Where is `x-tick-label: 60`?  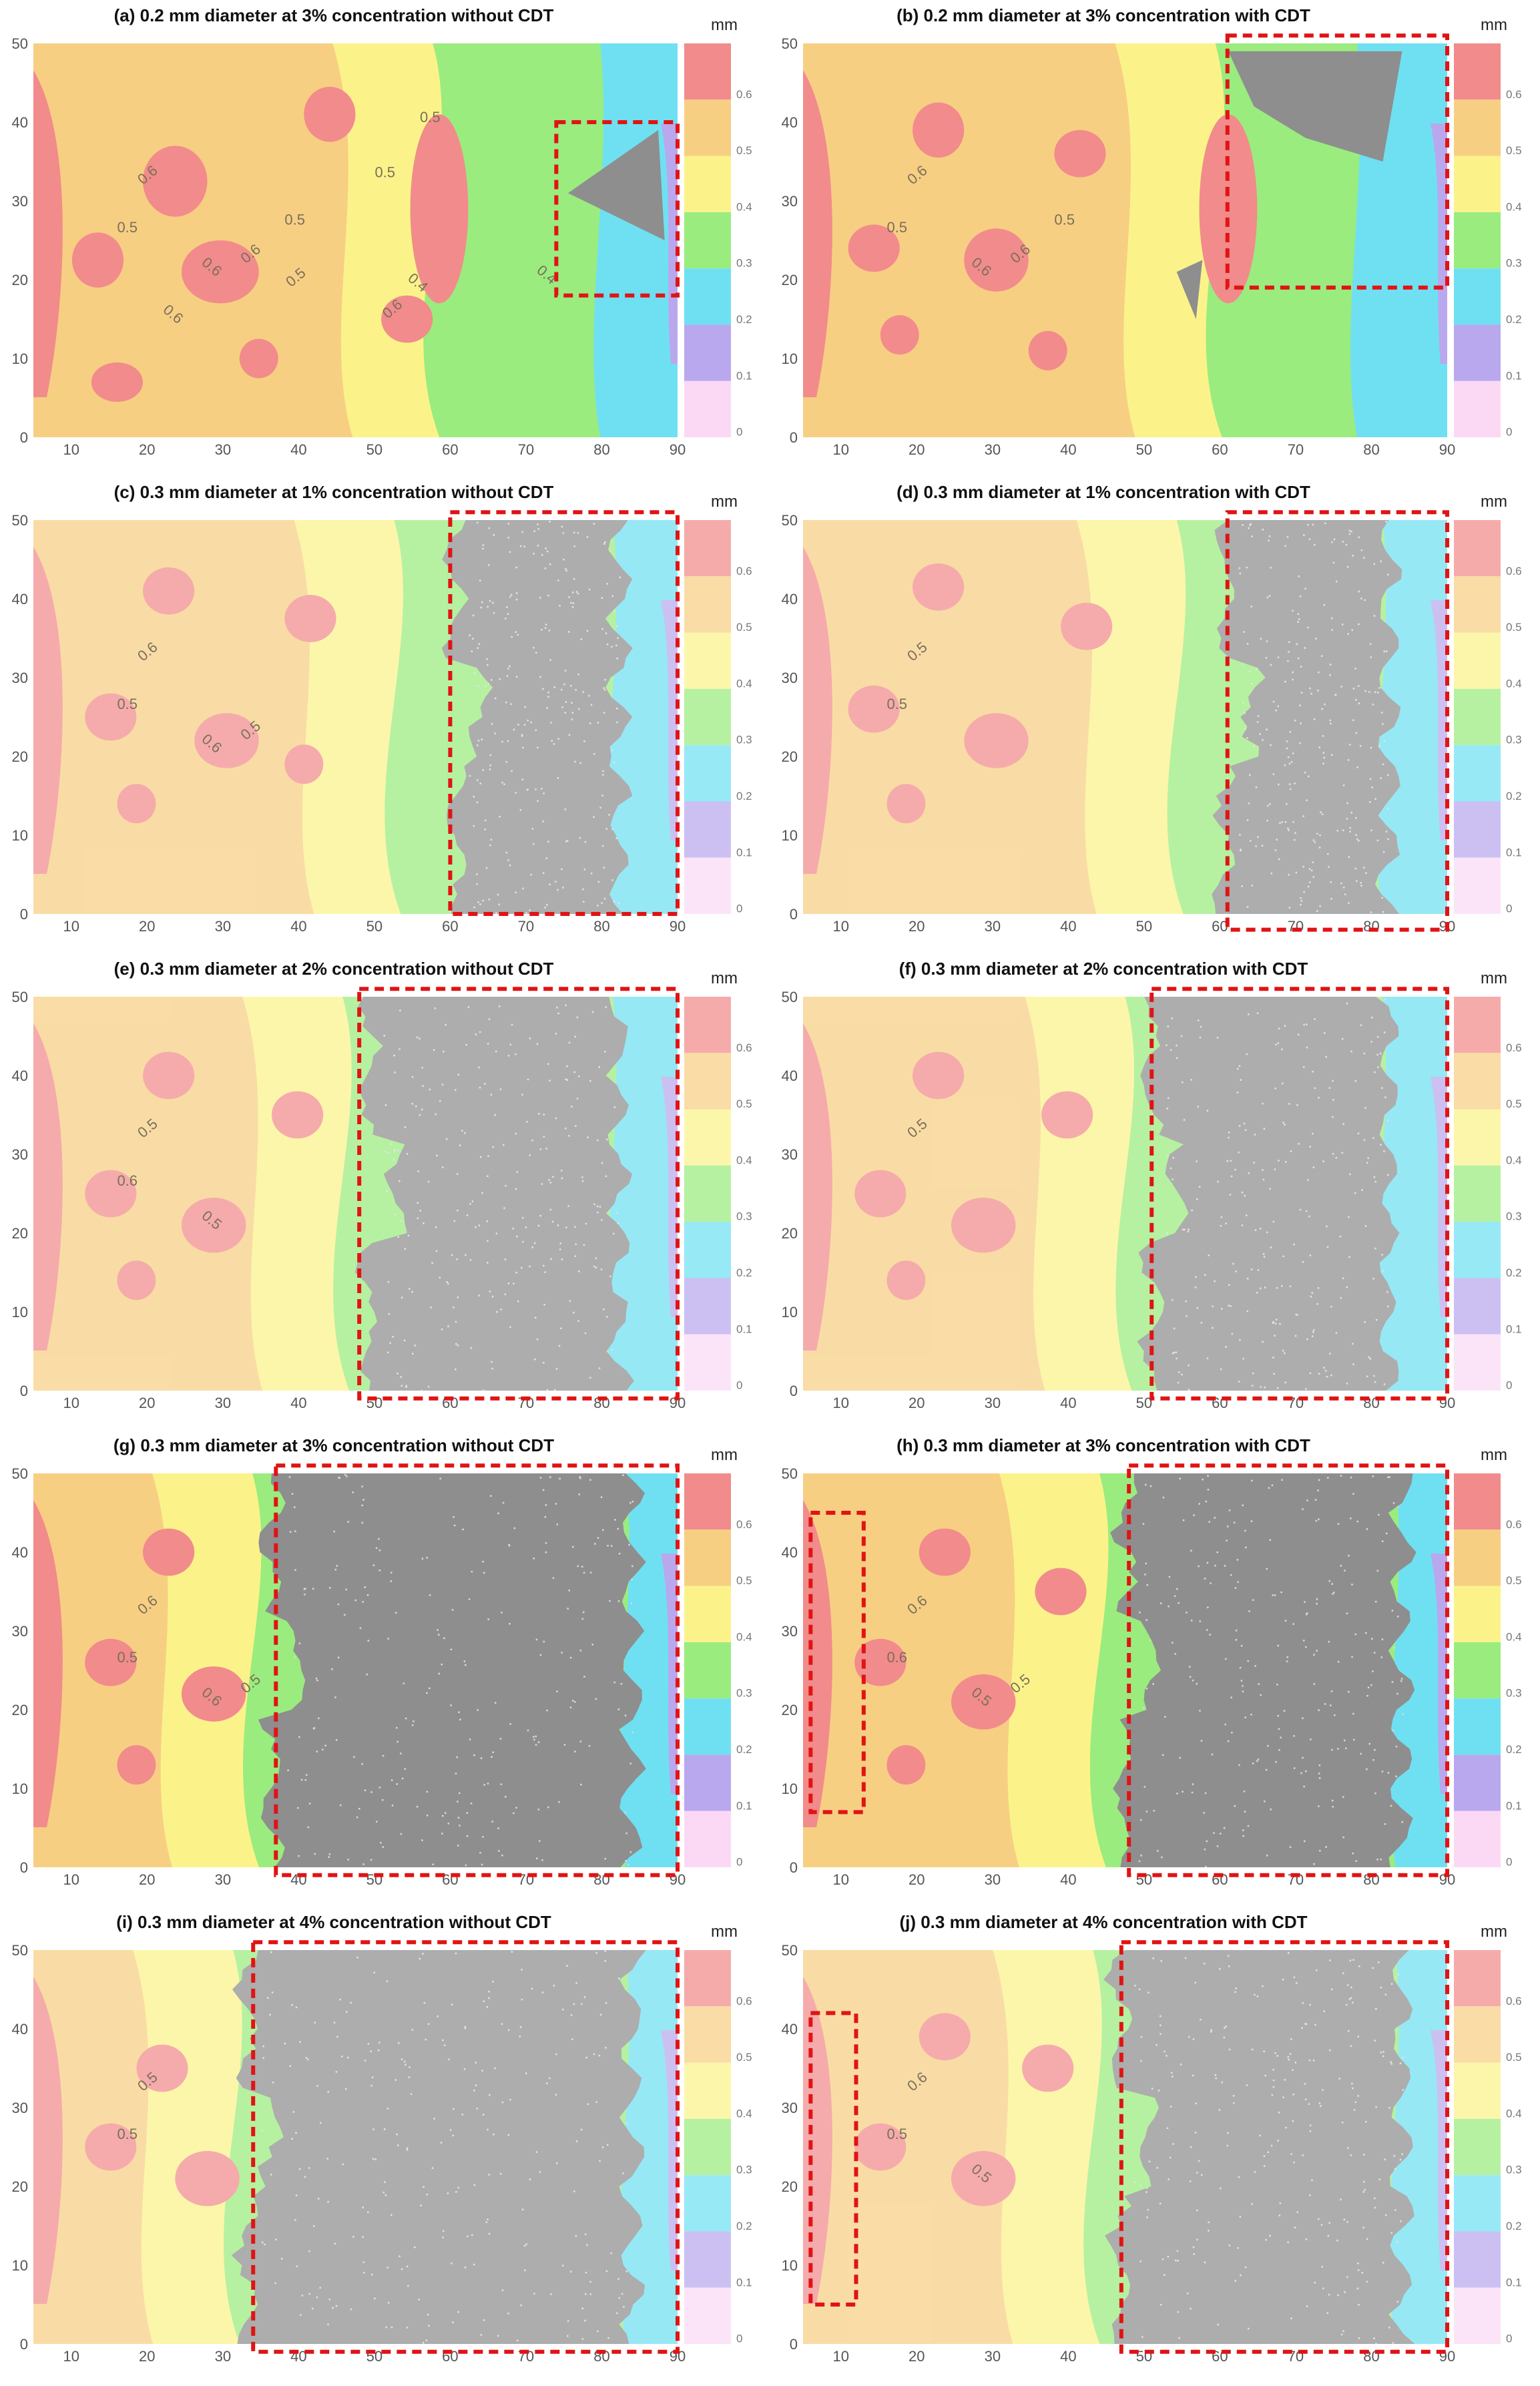
x-tick-label: 60 is located at coordinates (1220, 449).